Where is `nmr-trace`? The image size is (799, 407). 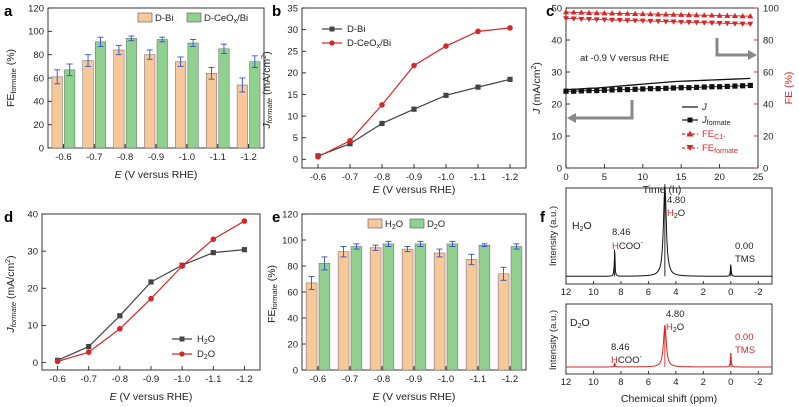 nmr-trace is located at coordinates (669, 231).